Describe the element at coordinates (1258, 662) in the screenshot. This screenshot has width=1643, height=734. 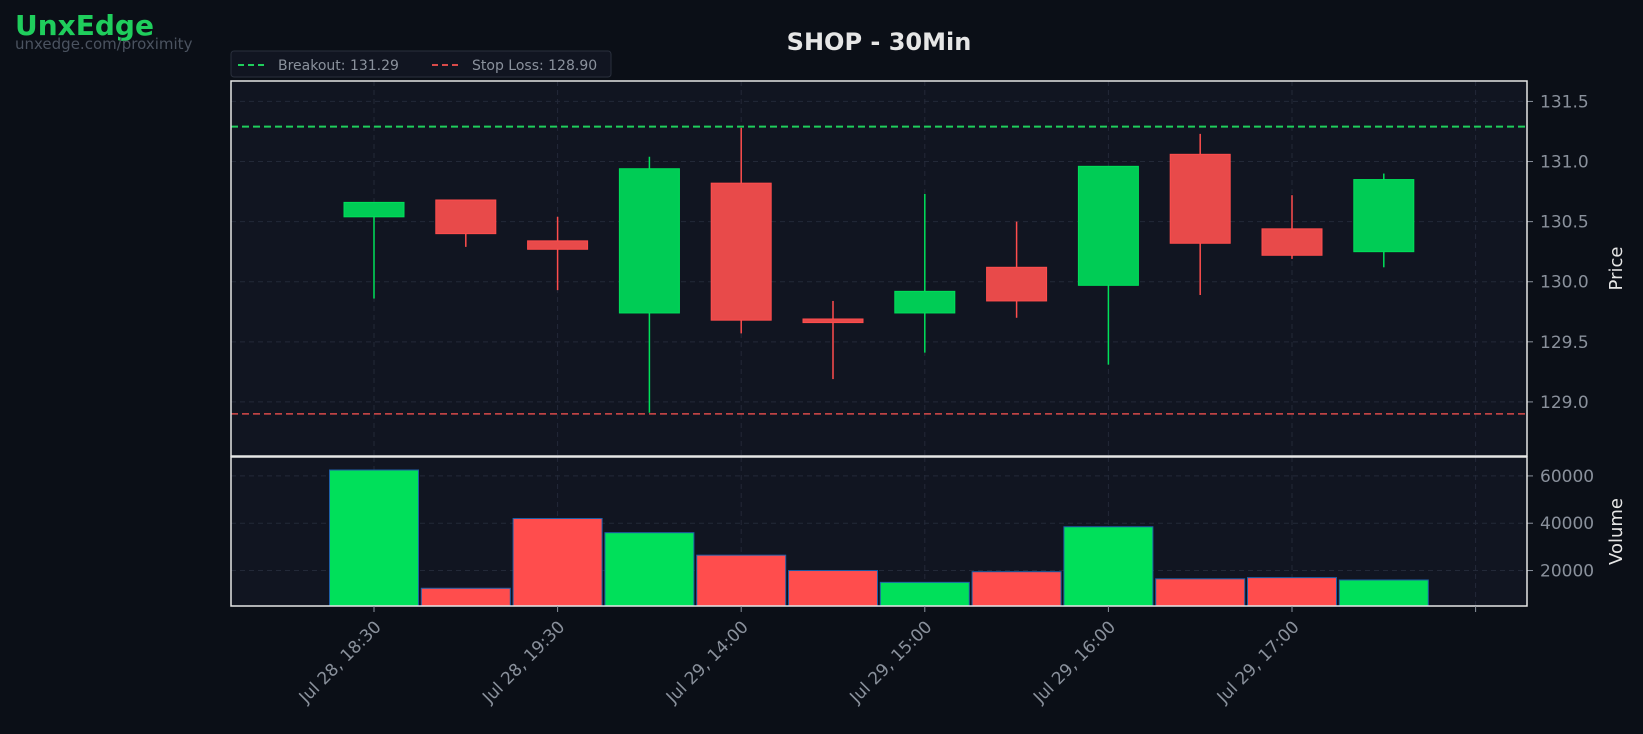
I see `x-tick-label: Jul 29, 17:00` at that location.